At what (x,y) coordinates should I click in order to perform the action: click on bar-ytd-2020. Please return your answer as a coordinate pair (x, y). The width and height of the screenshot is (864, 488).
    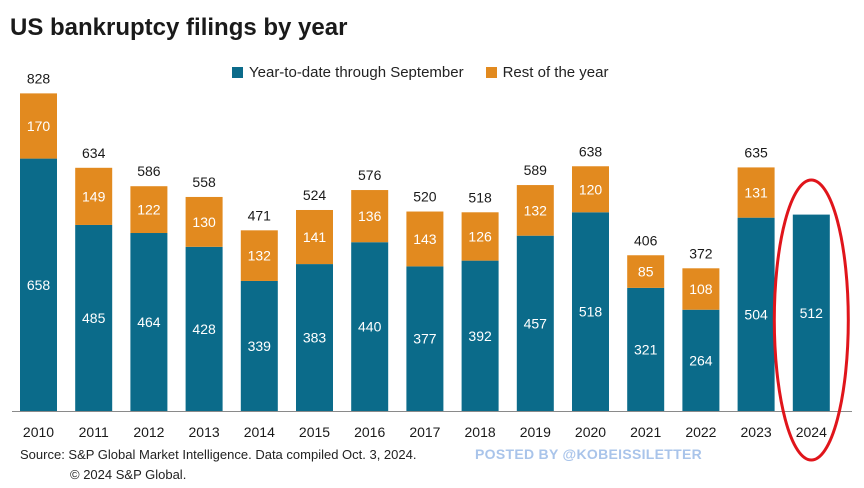
    Looking at the image, I should click on (590, 311).